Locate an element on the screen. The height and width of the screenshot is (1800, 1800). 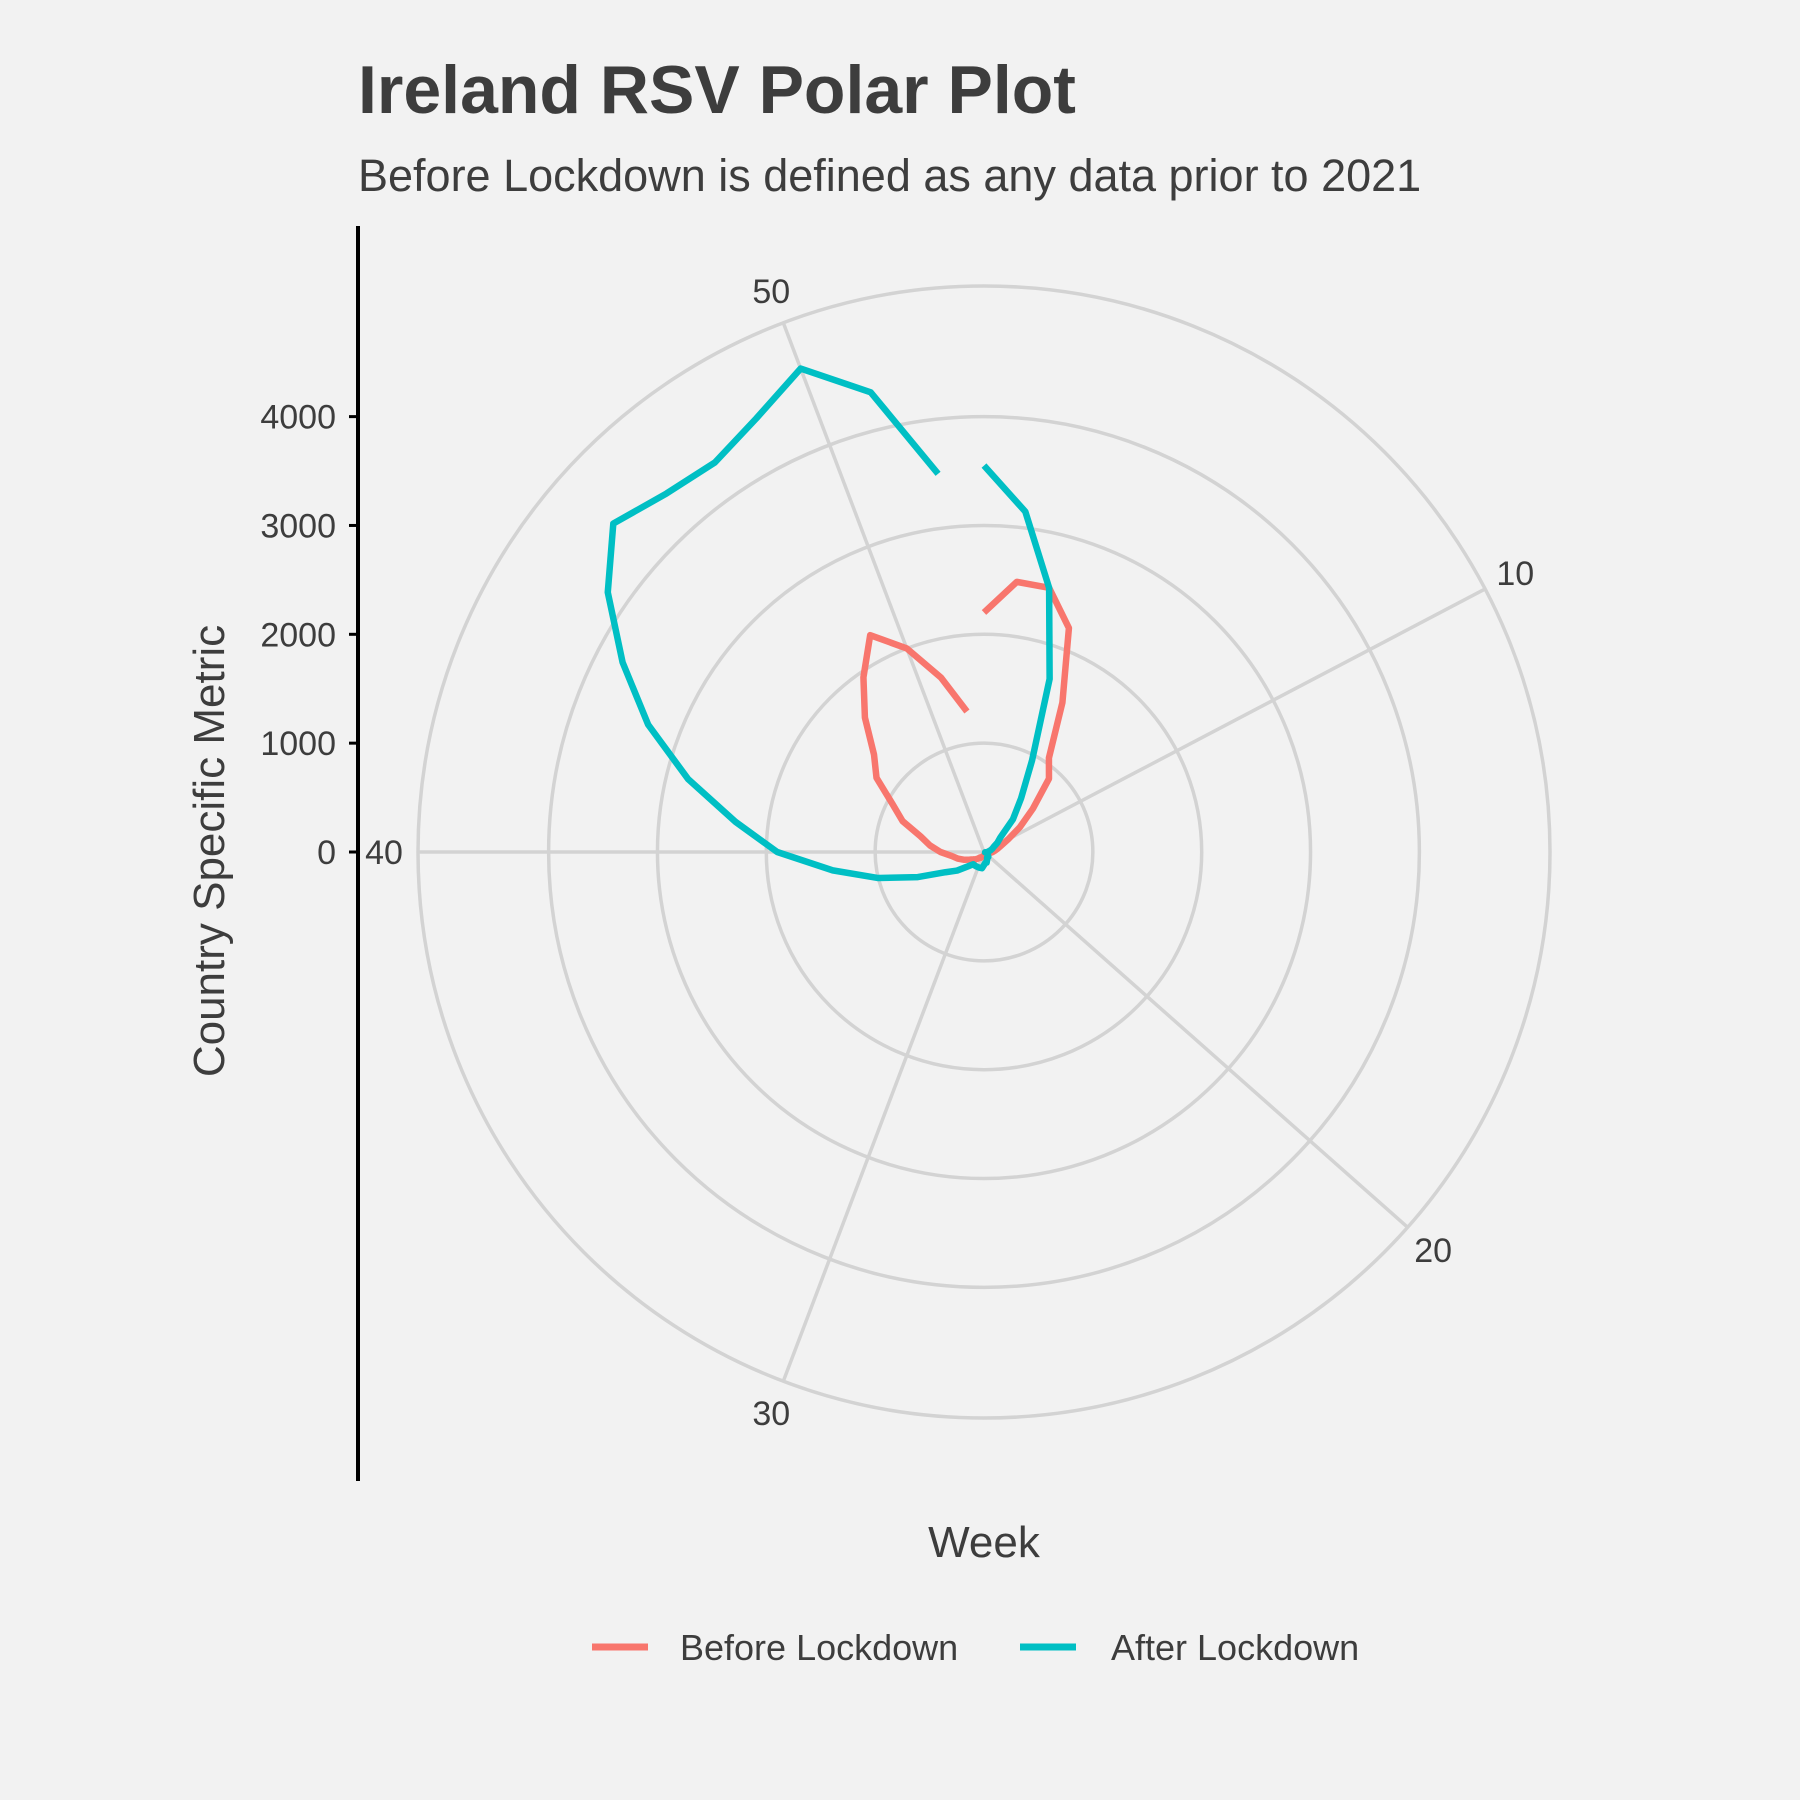
legend: Before Lockdown After Lockdown is located at coordinates (975, 1647).